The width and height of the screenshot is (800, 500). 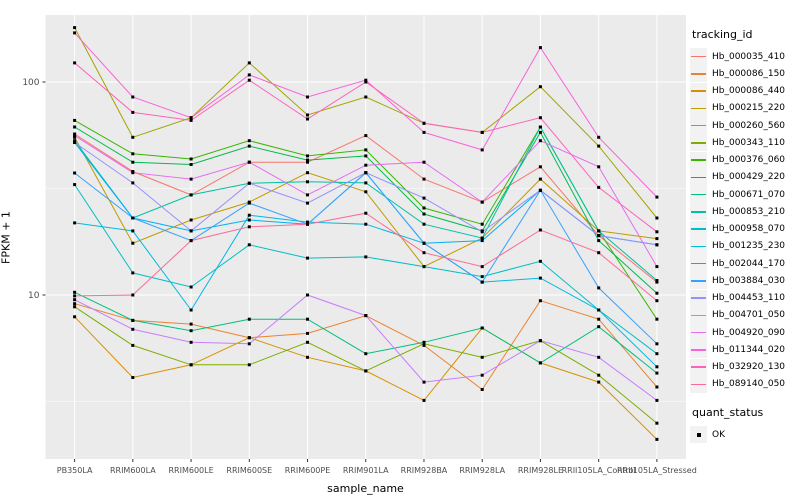 I want to click on black-square-key, so click(x=698, y=435).